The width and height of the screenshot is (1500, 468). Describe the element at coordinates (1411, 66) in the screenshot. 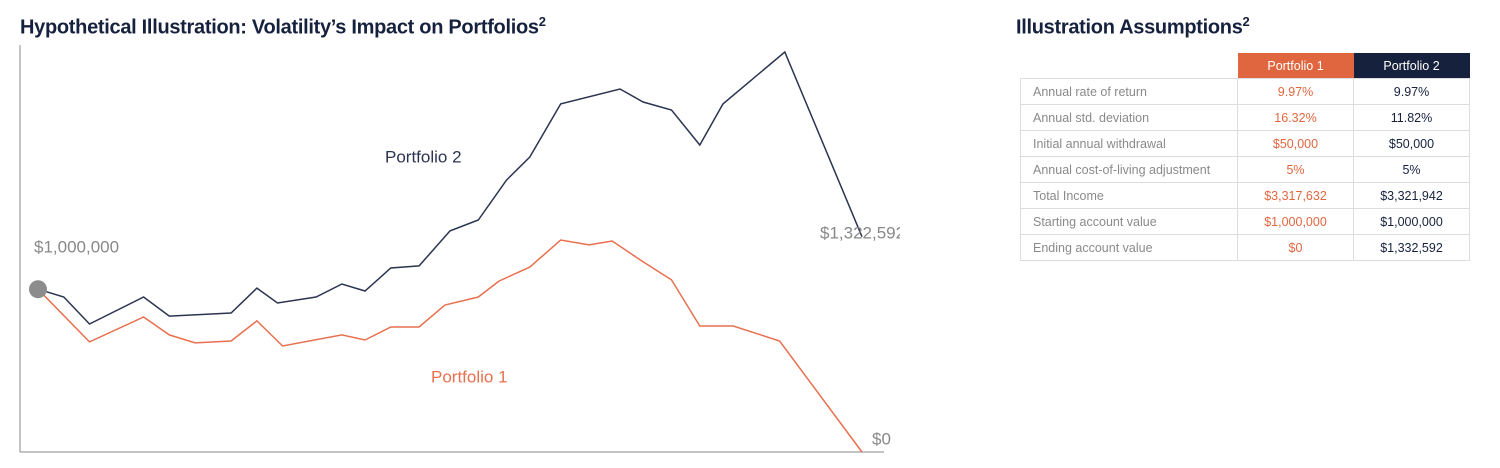

I see `column-header: Portfolio 2` at that location.